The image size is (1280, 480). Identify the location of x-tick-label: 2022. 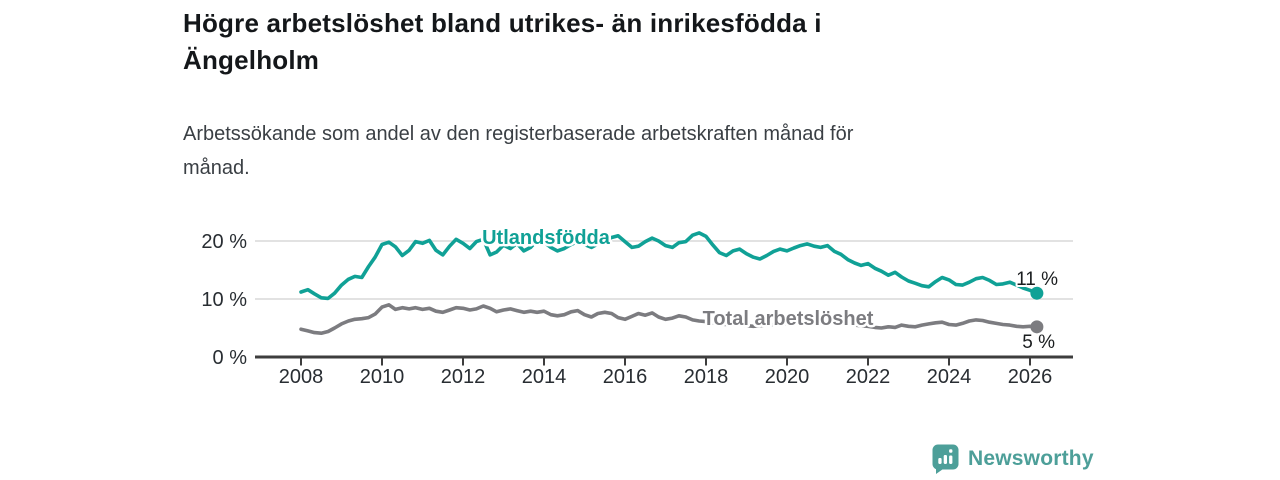
(868, 377).